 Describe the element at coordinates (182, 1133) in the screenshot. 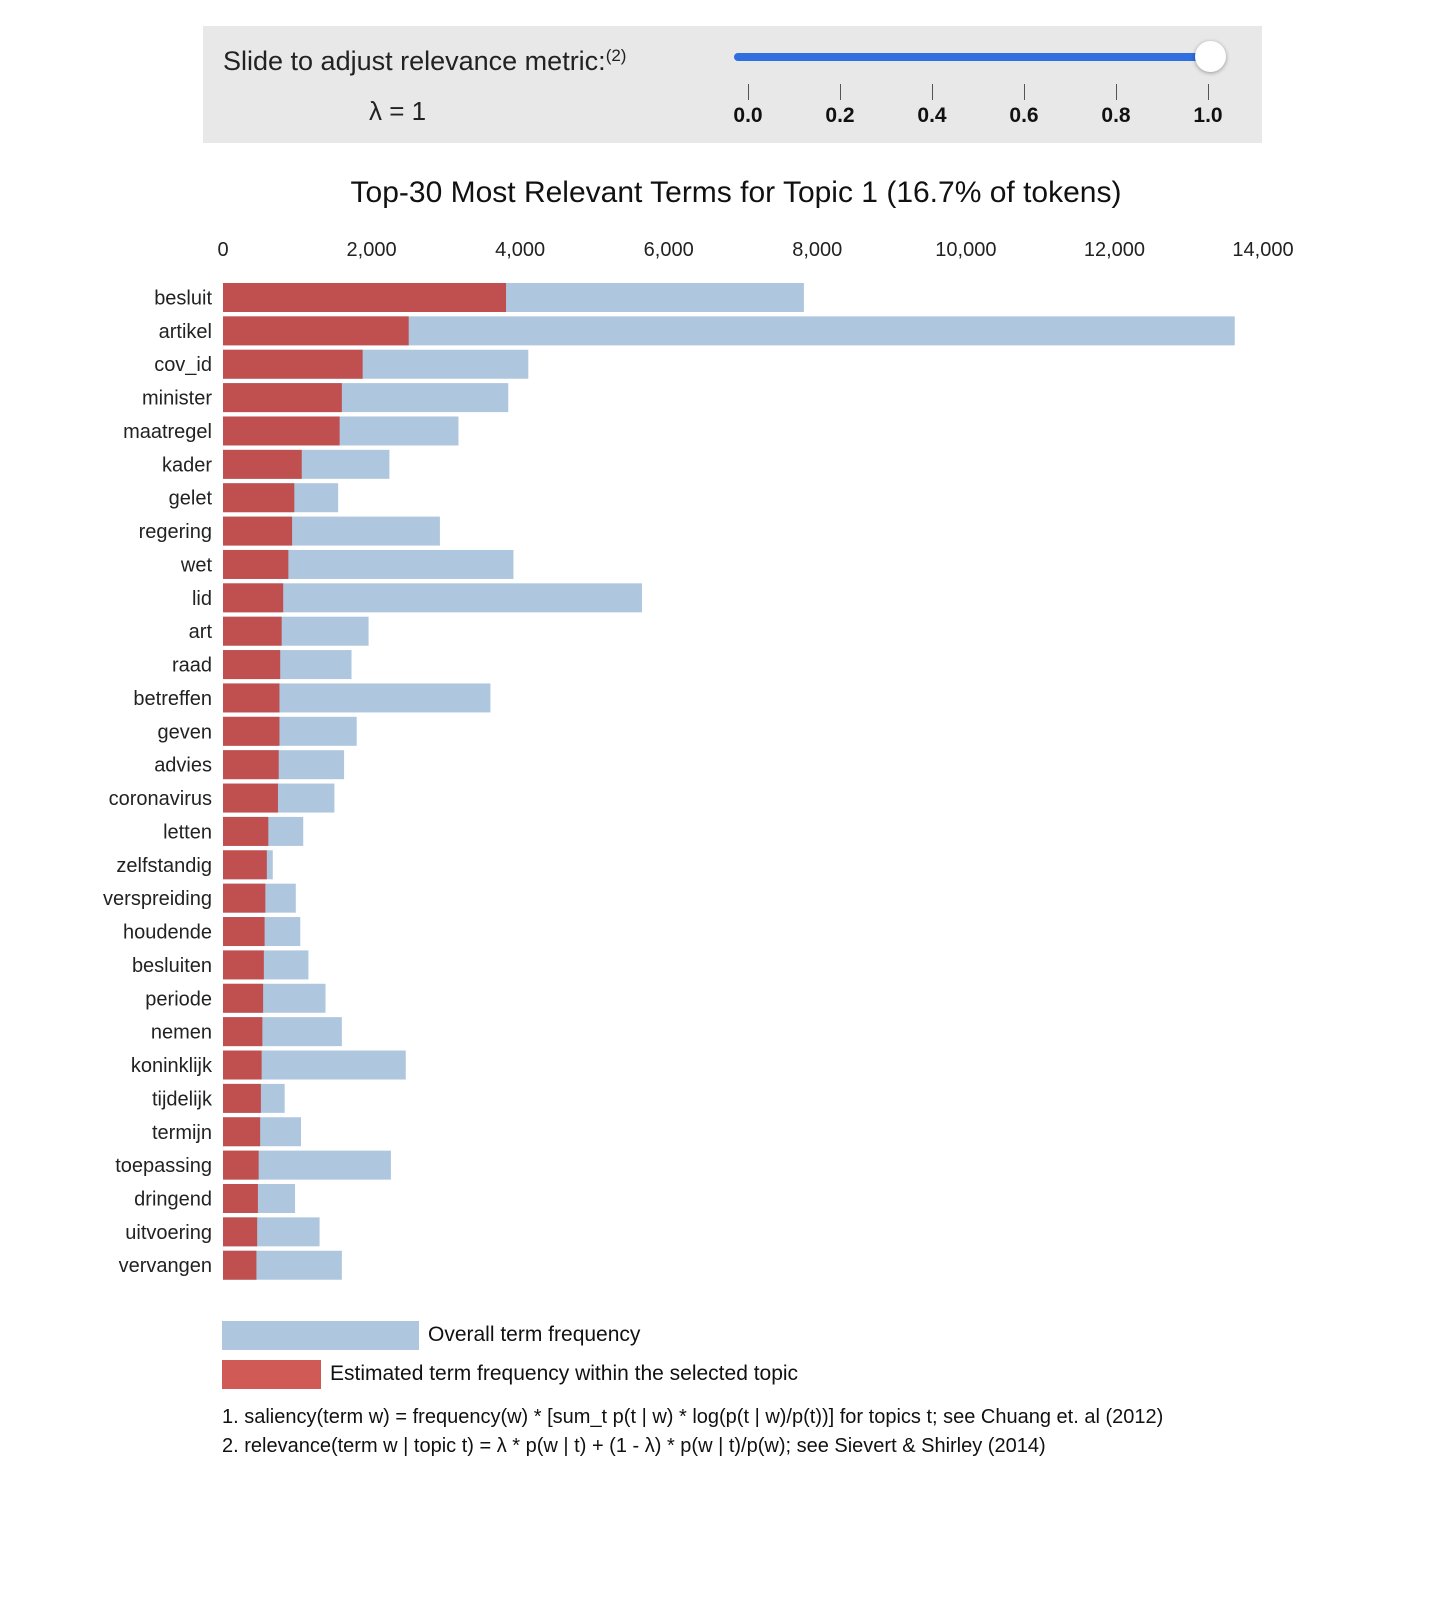

I see `term-label: termijn` at that location.